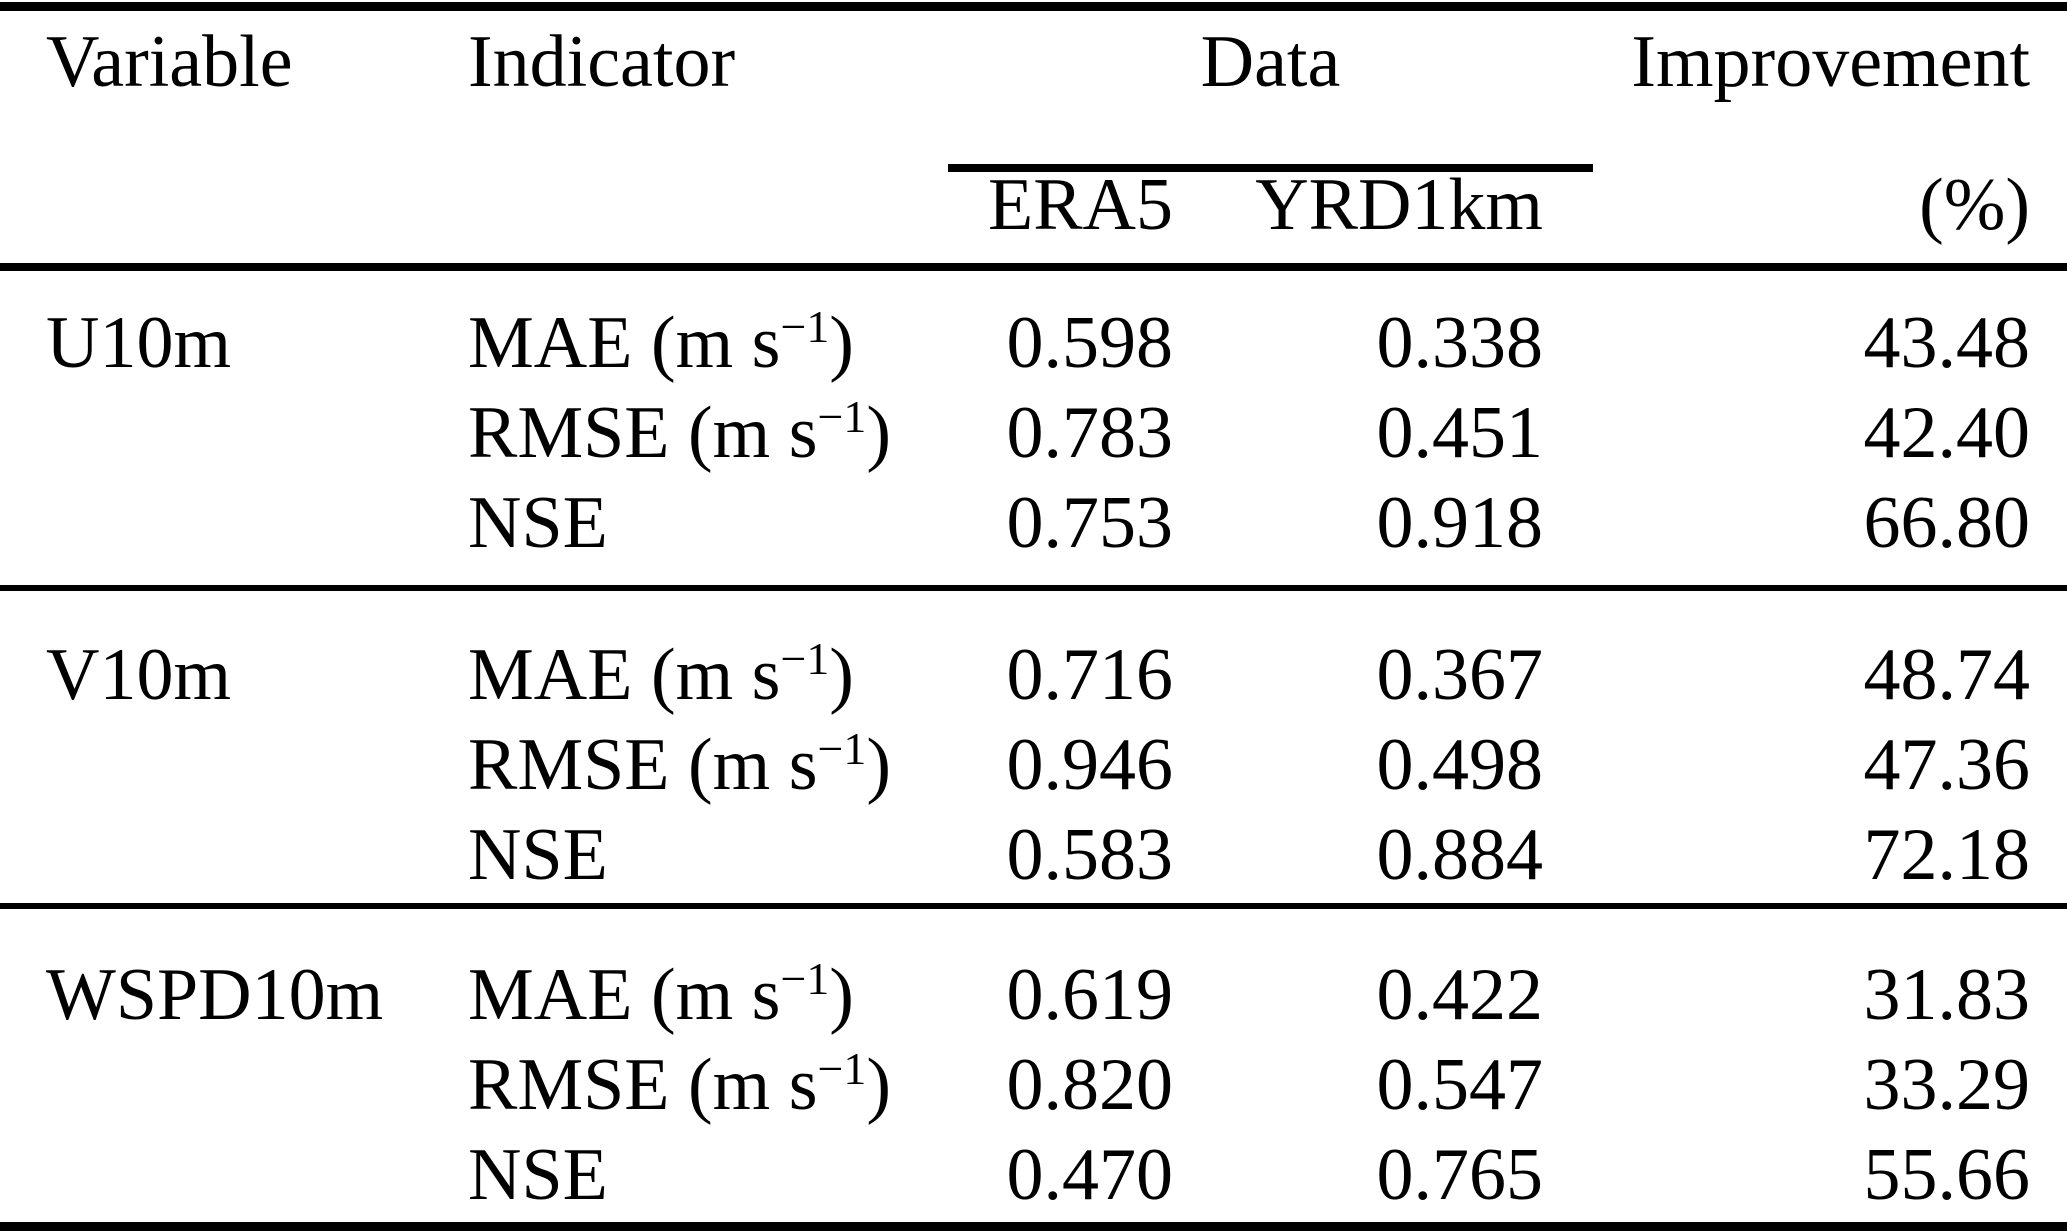 The width and height of the screenshot is (2067, 1231). I want to click on improvement-value-cell: 33.29, so click(1947, 1085).